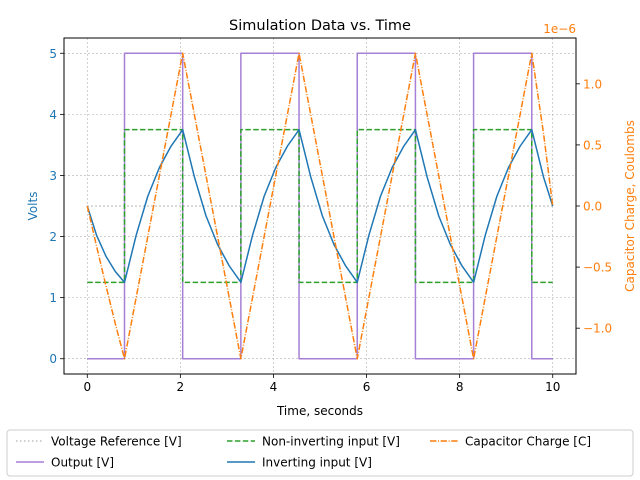 Image resolution: width=640 pixels, height=480 pixels. I want to click on y-tick-label: 1, so click(53, 298).